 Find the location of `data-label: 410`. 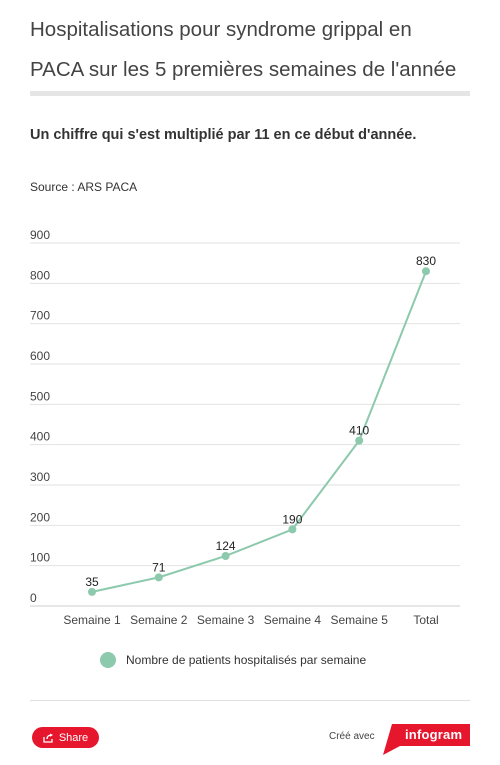

data-label: 410 is located at coordinates (359, 431).